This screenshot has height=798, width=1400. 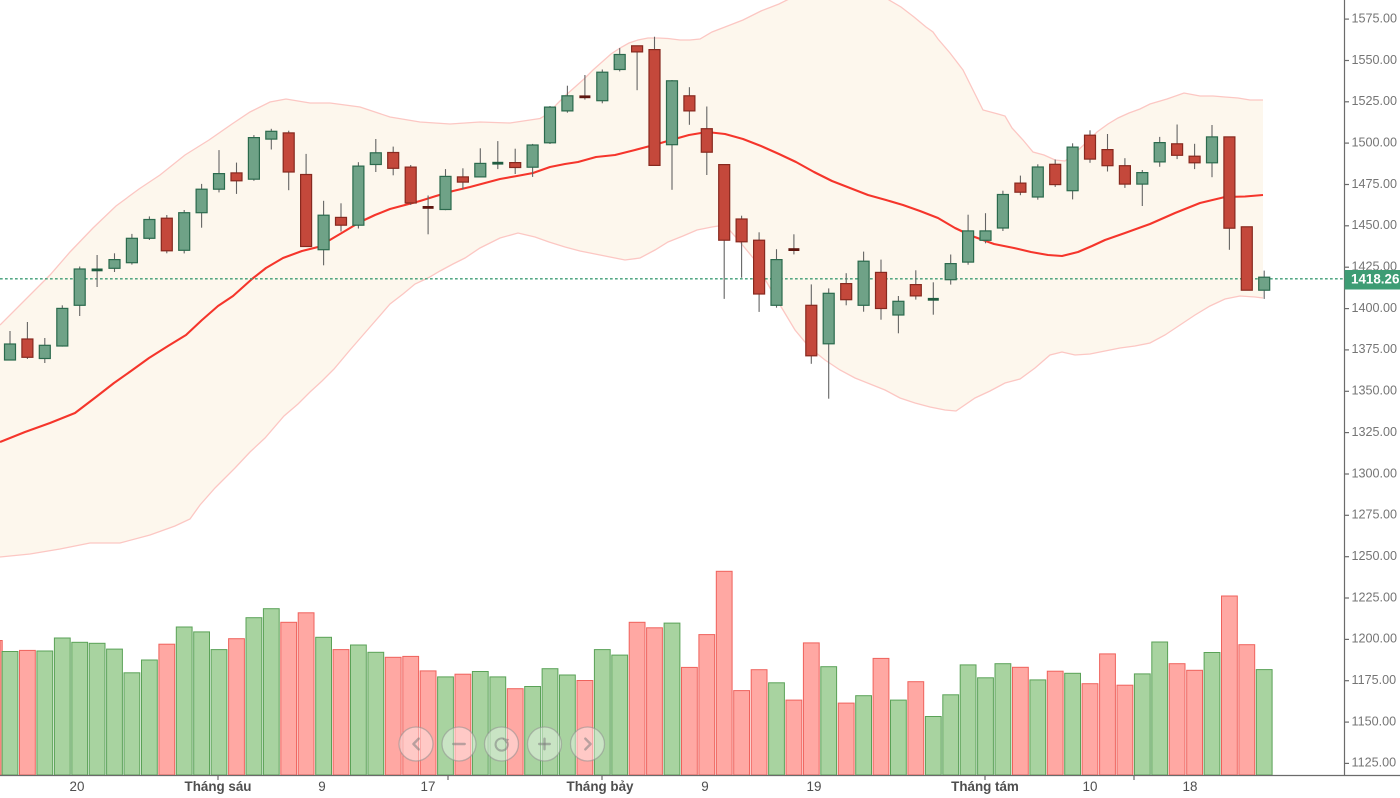 What do you see at coordinates (1375, 639) in the screenshot?
I see `svg-text: 1200.00` at bounding box center [1375, 639].